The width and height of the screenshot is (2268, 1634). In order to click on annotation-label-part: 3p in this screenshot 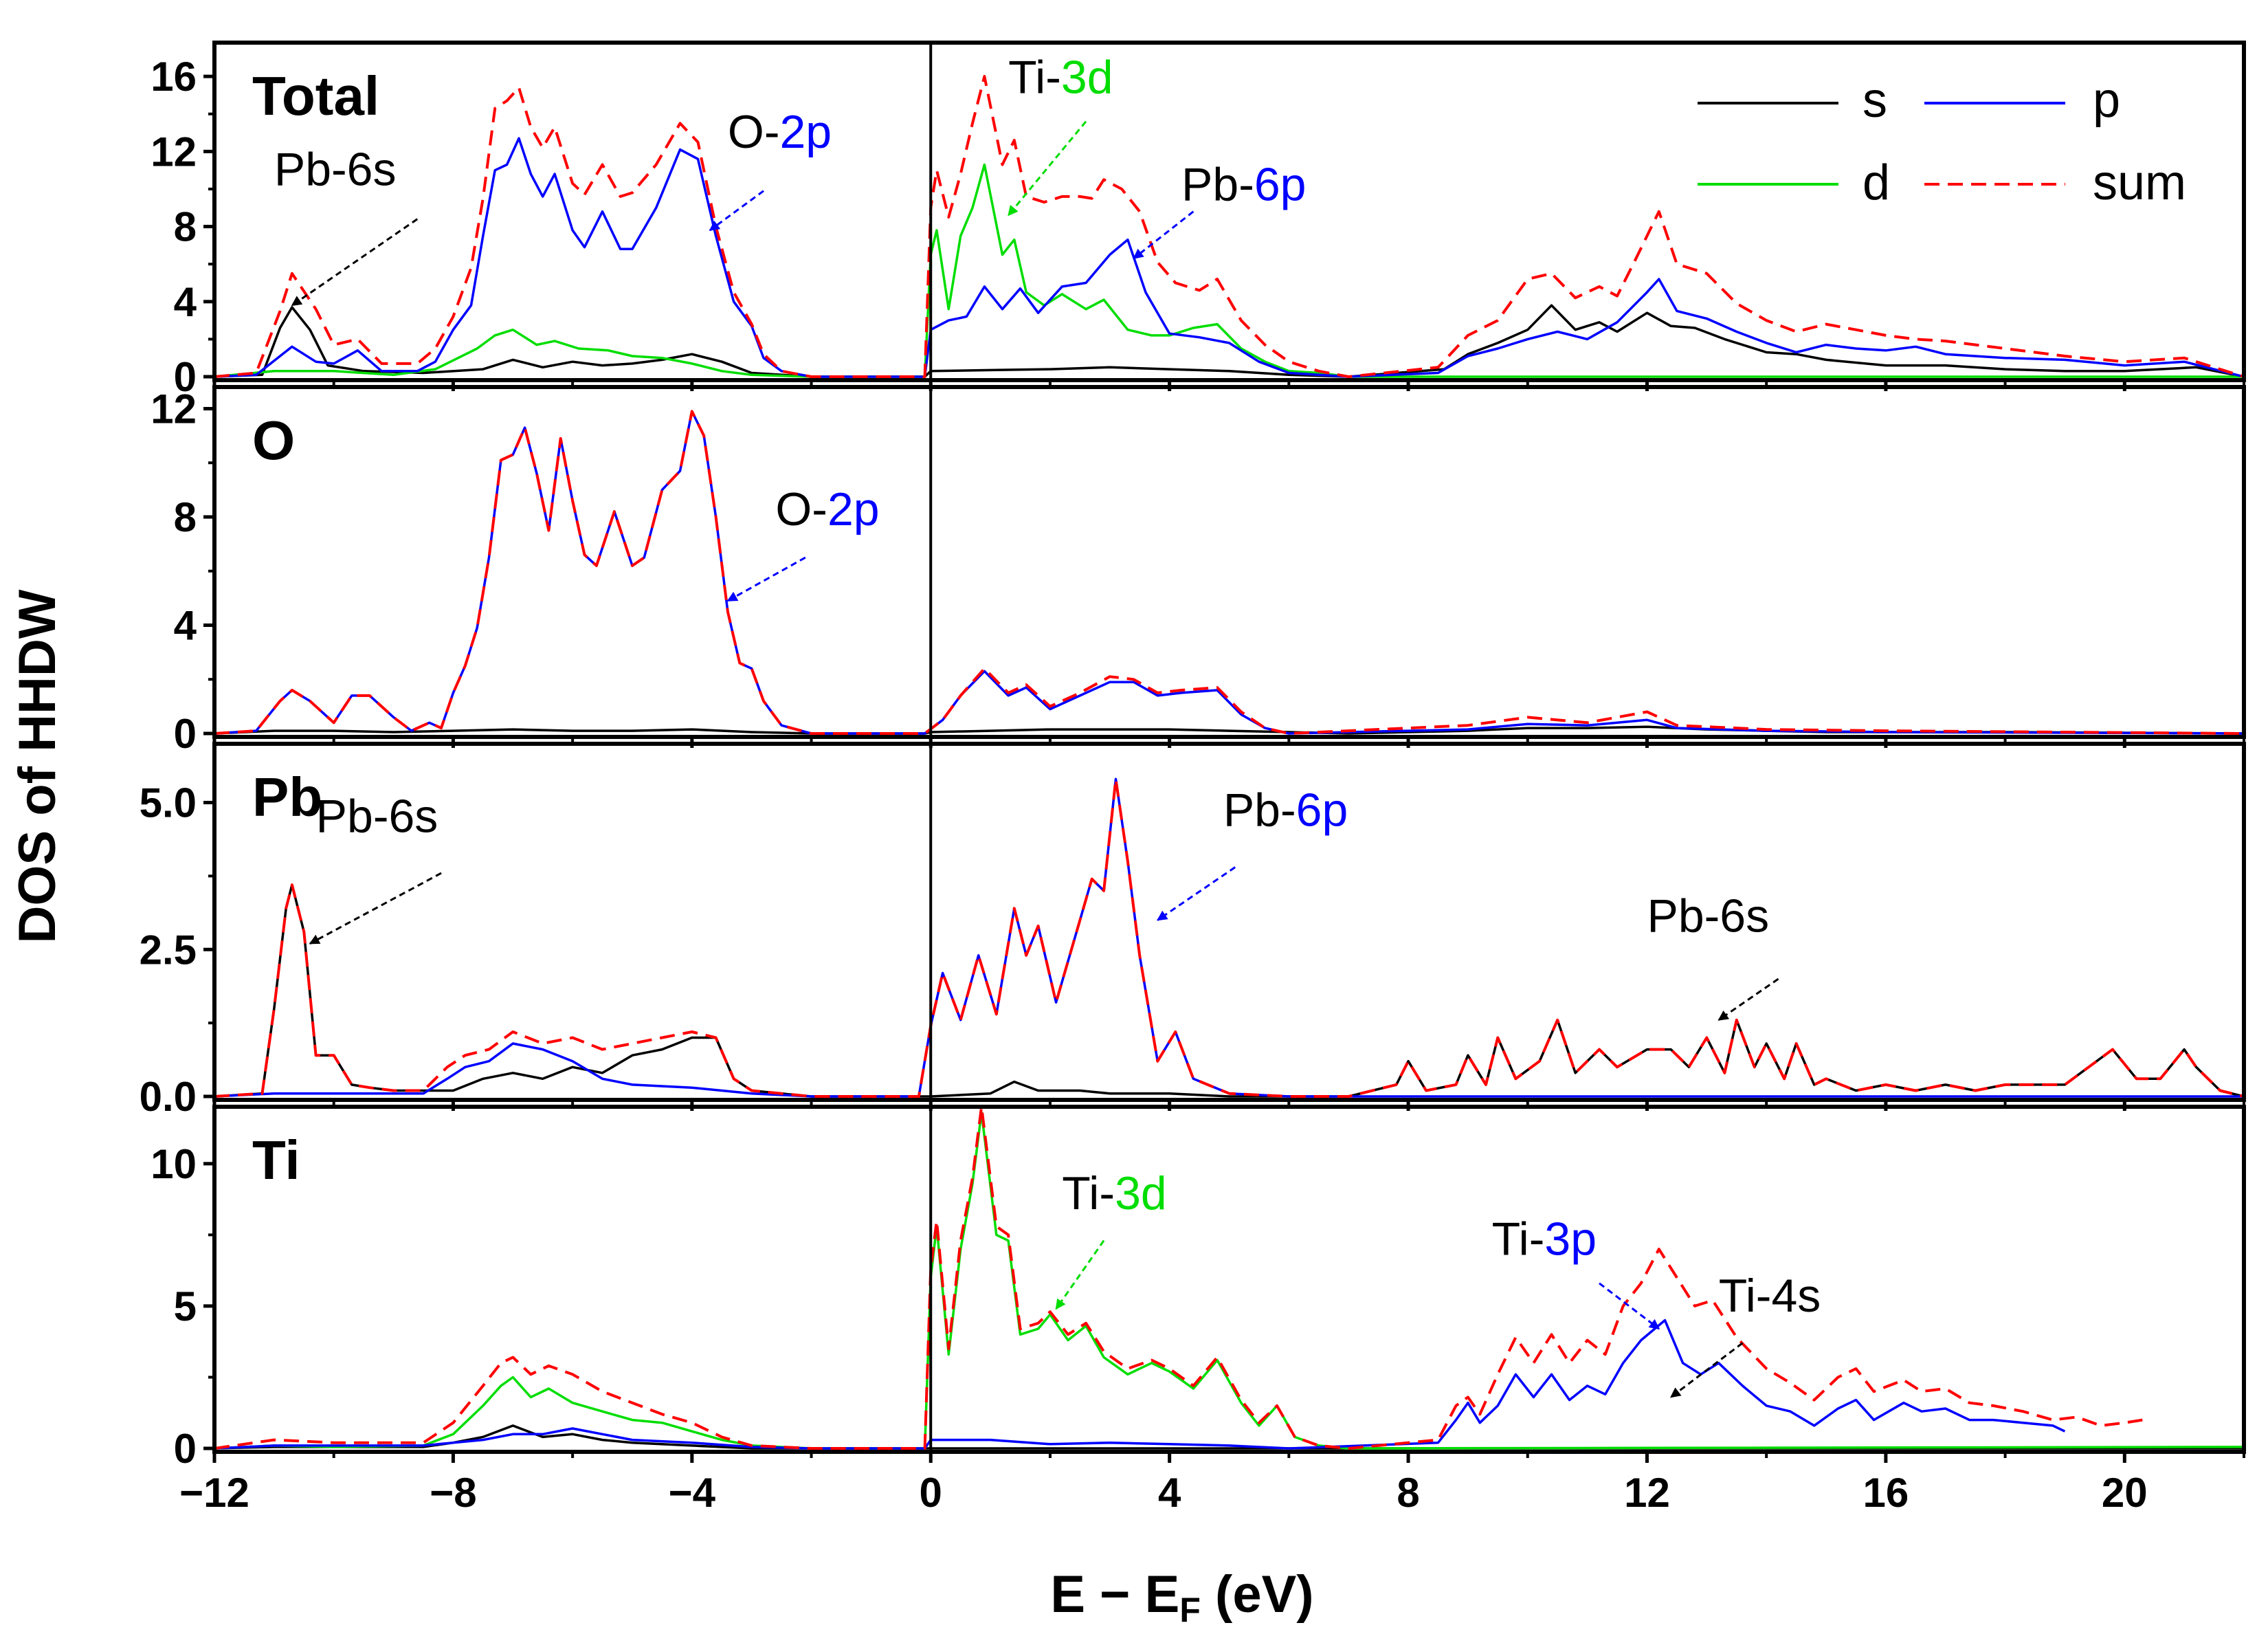, I will do `click(1570, 1239)`.